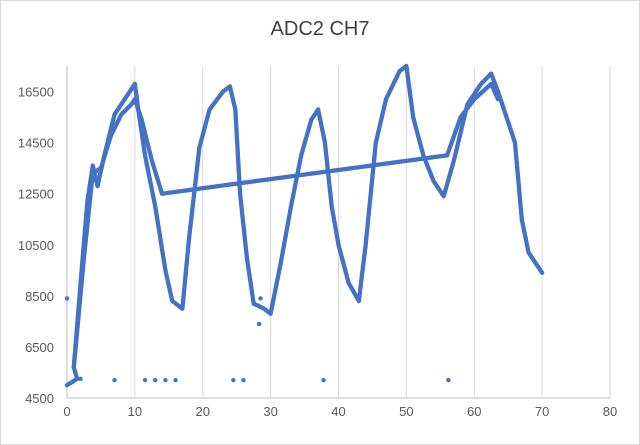 Image resolution: width=640 pixels, height=445 pixels. I want to click on y-tick-label: 4500, so click(39, 398).